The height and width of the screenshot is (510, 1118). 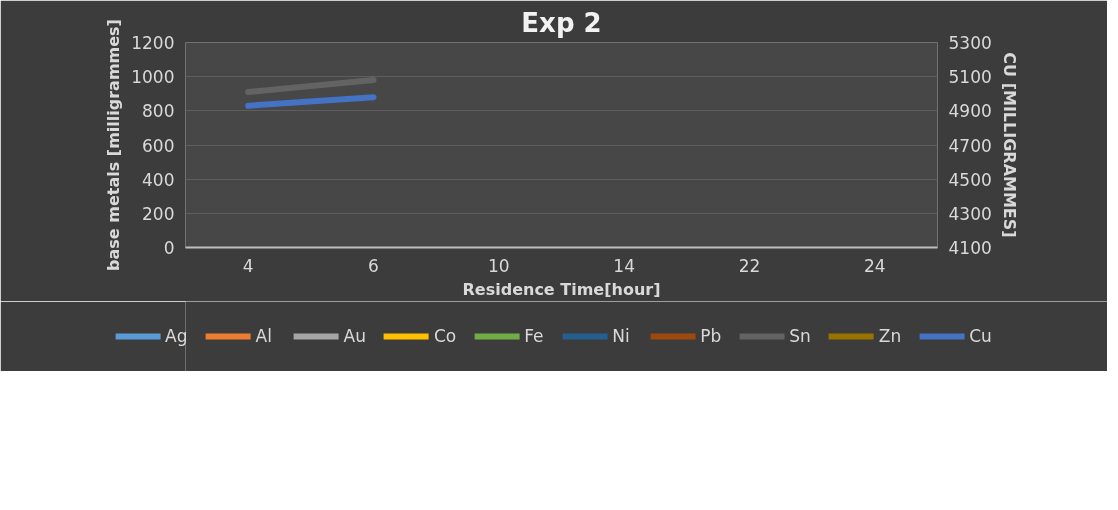 What do you see at coordinates (970, 179) in the screenshot?
I see `y2-tick-label: 4500` at bounding box center [970, 179].